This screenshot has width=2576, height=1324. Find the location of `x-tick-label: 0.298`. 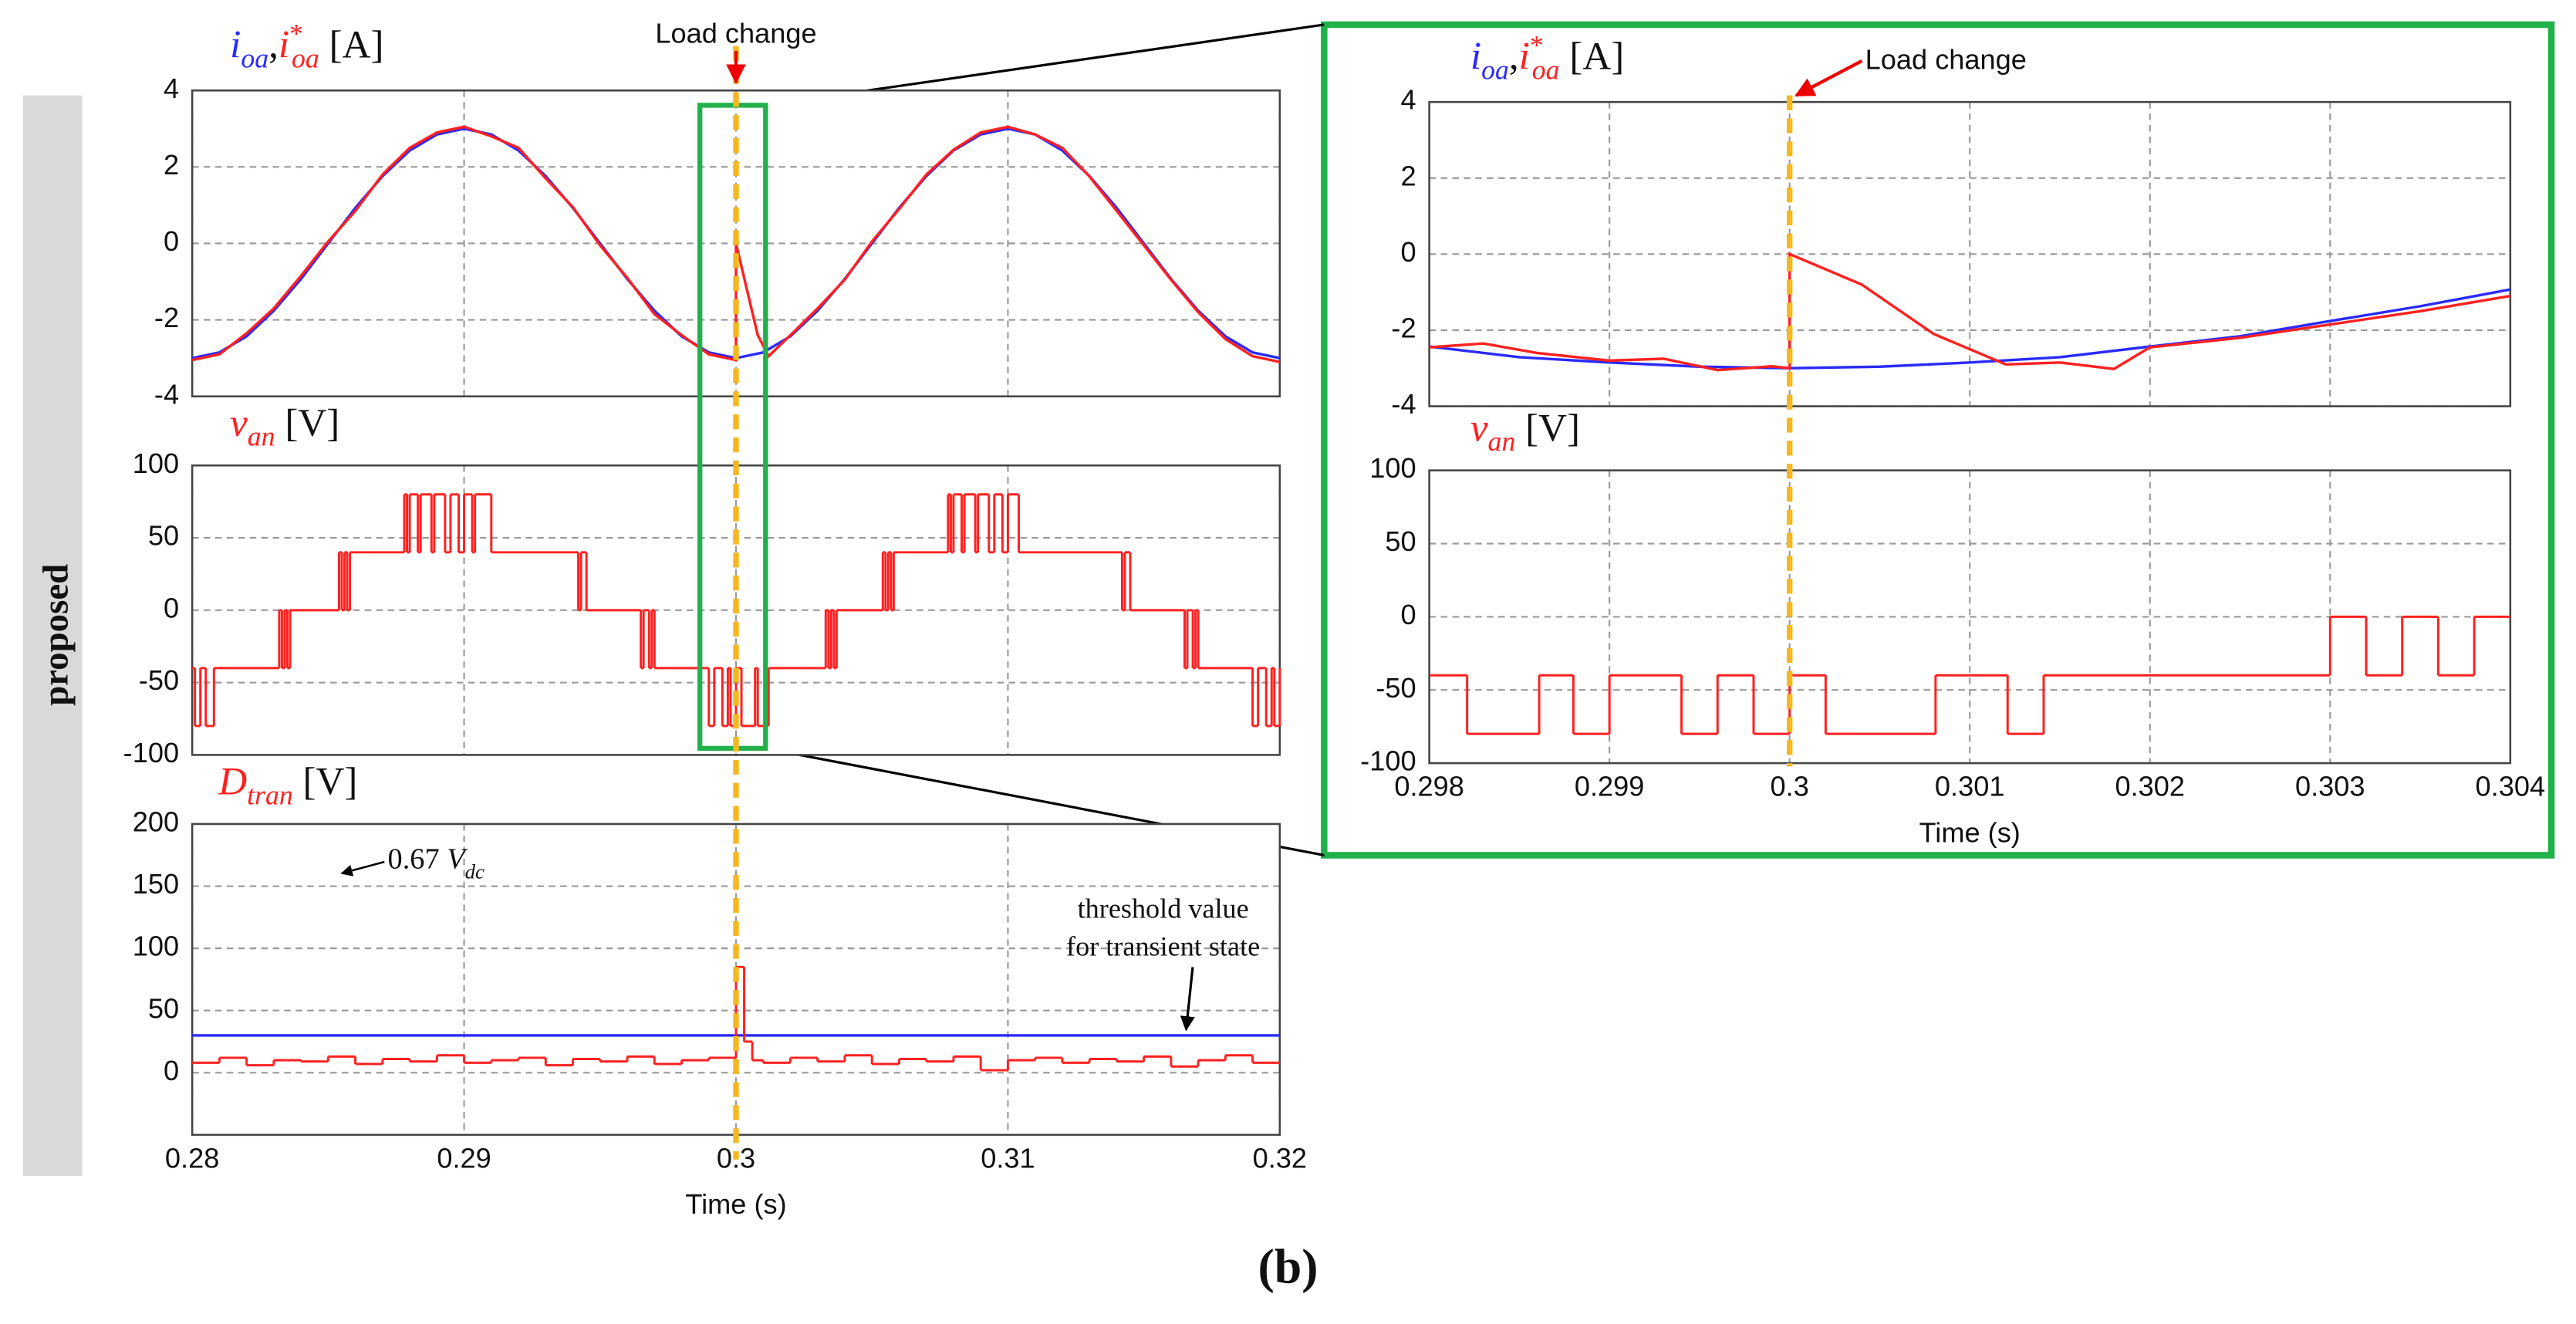

x-tick-label: 0.298 is located at coordinates (1429, 786).